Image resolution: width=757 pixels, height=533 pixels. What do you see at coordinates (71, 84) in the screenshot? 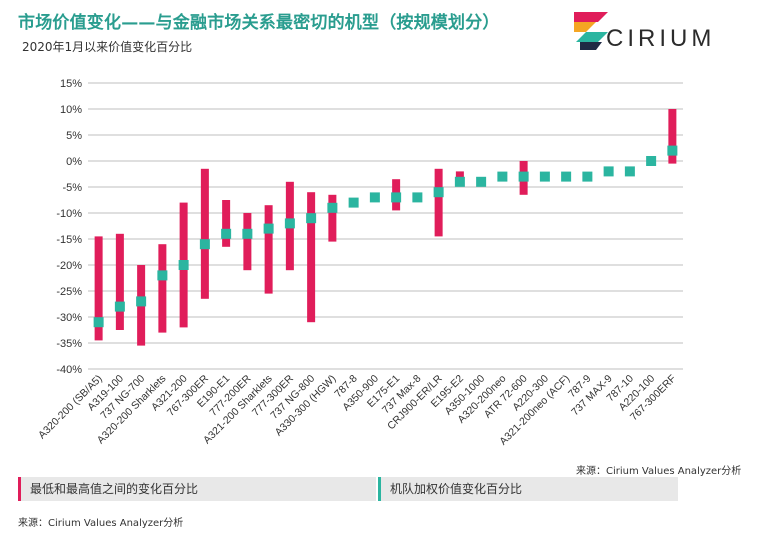
I see `y-tick-label: 15%` at bounding box center [71, 84].